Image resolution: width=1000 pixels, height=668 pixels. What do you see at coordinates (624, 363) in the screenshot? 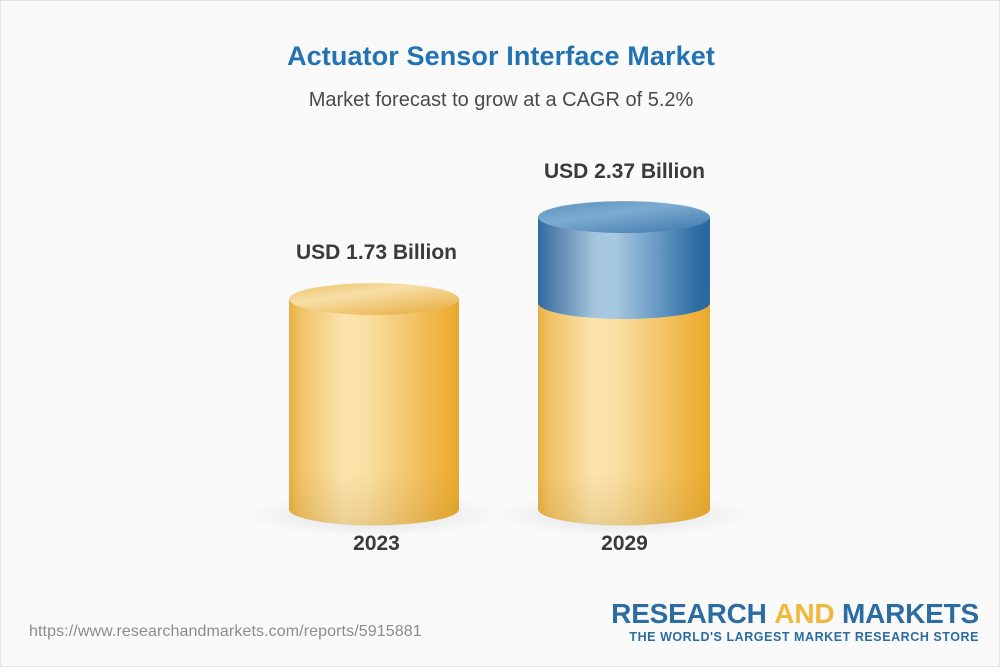
I see `cylinder-2029` at bounding box center [624, 363].